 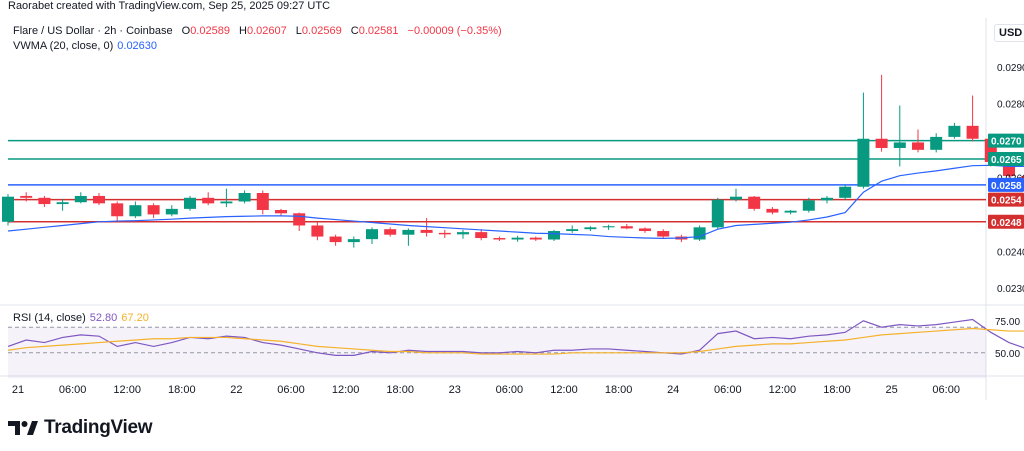 I want to click on rsi-label: RSI (14, close), so click(x=49, y=318).